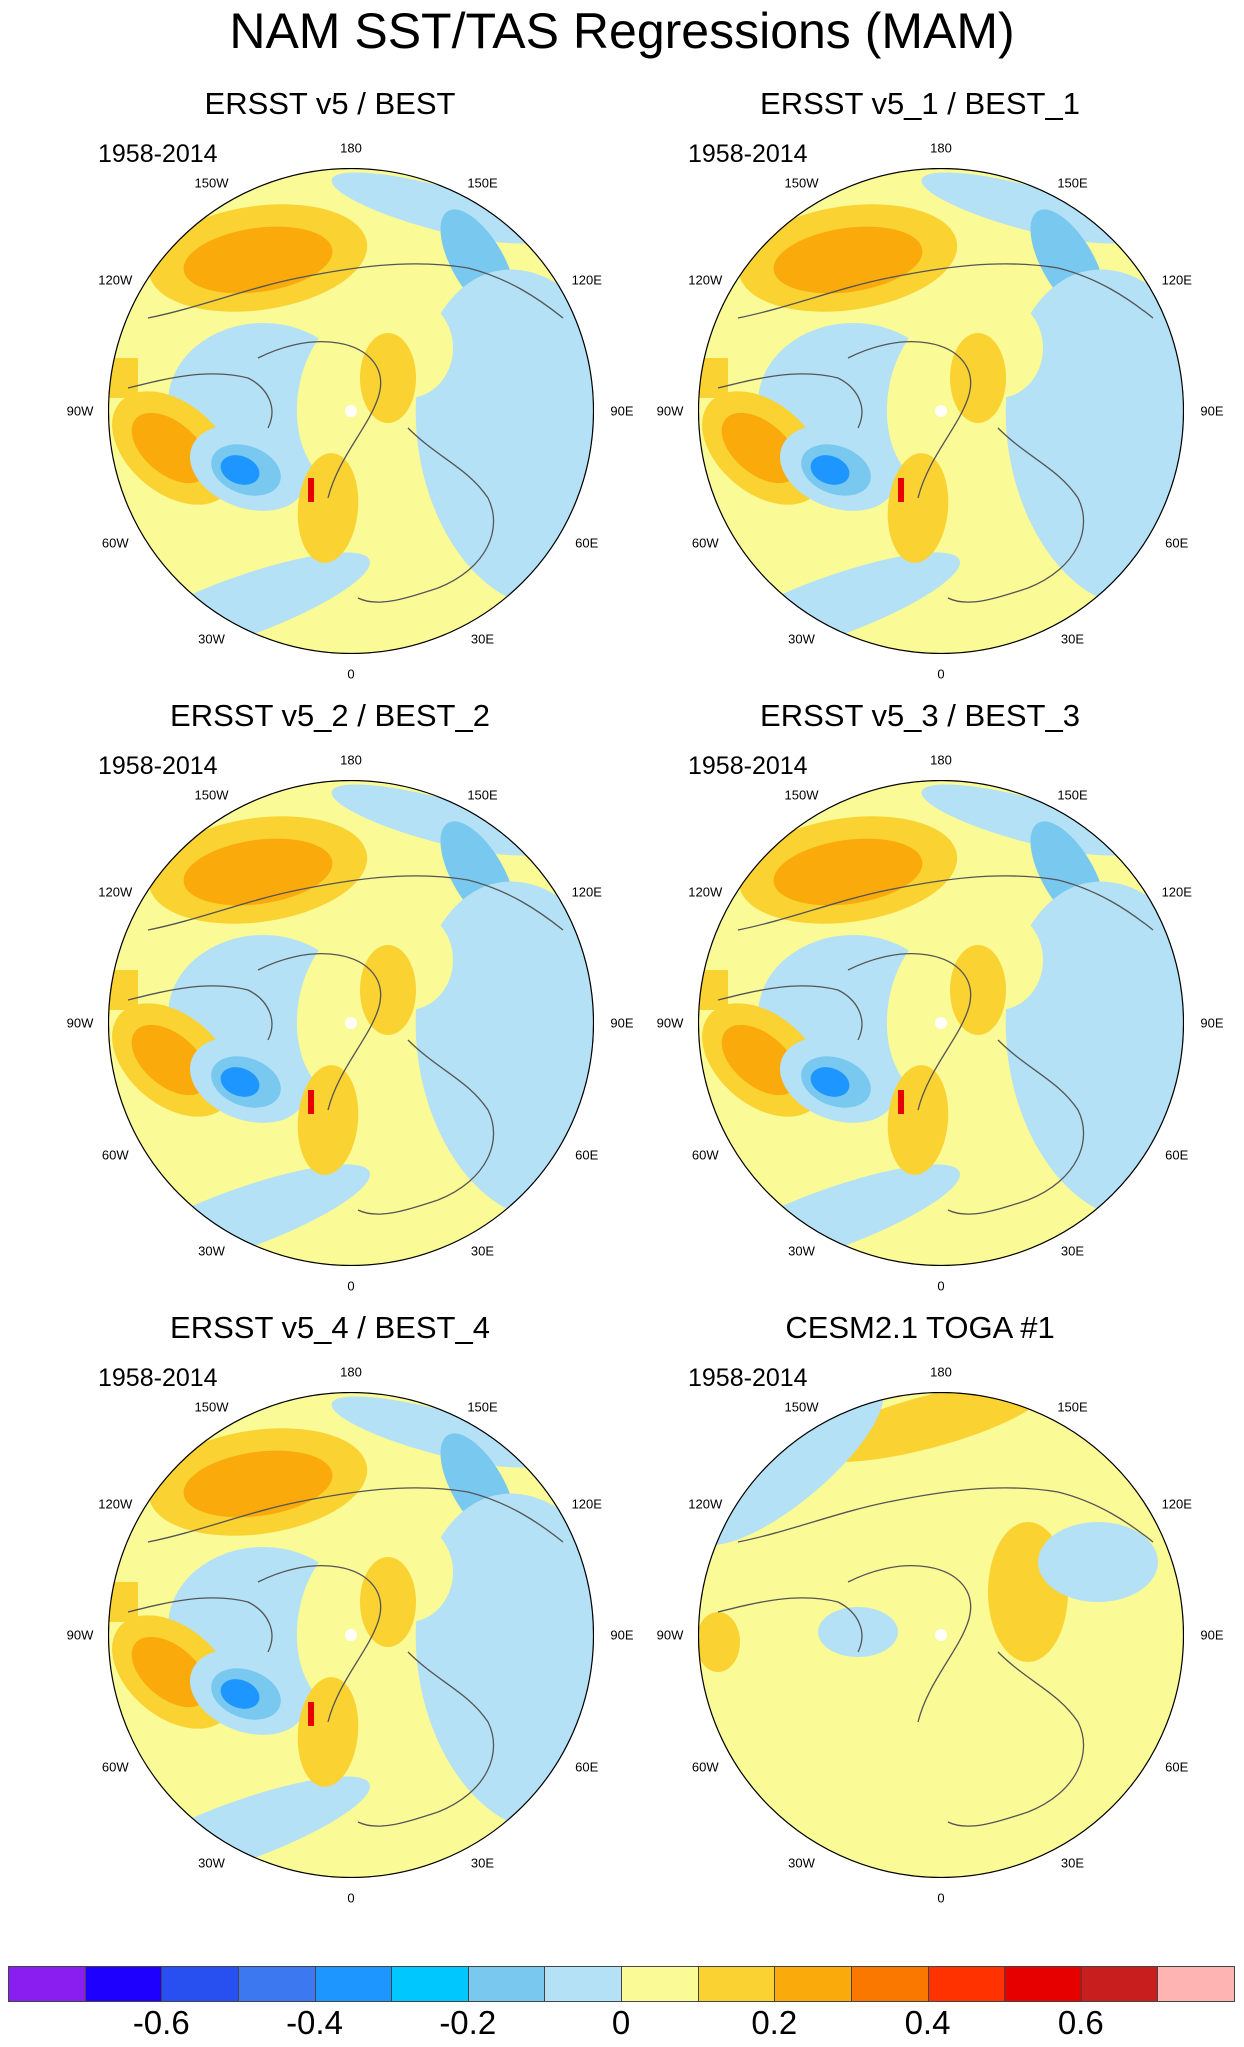 This screenshot has width=1244, height=2047. Describe the element at coordinates (330, 715) in the screenshot. I see `panel-title: ERSST v5_2 / BEST_2` at that location.